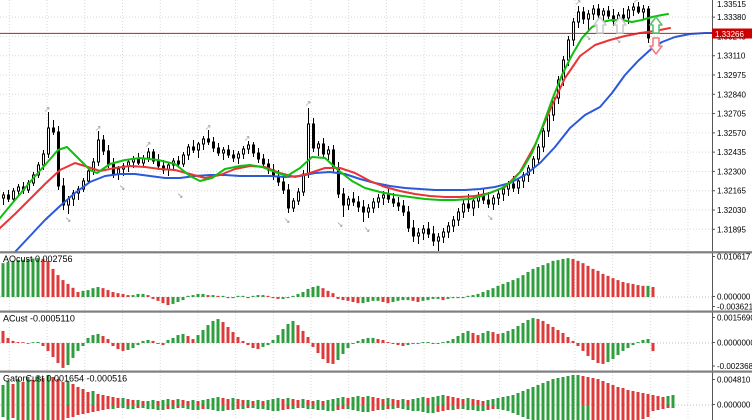 The image size is (752, 420). Describe the element at coordinates (338, 390) in the screenshot. I see `gator-upper-histogram` at that location.